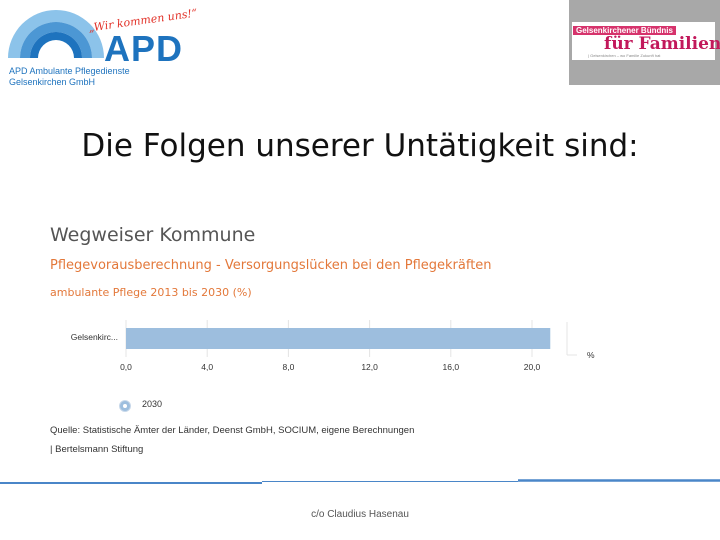 This screenshot has width=720, height=540. What do you see at coordinates (126, 367) in the screenshot?
I see `x-tick-label: 0,0` at bounding box center [126, 367].